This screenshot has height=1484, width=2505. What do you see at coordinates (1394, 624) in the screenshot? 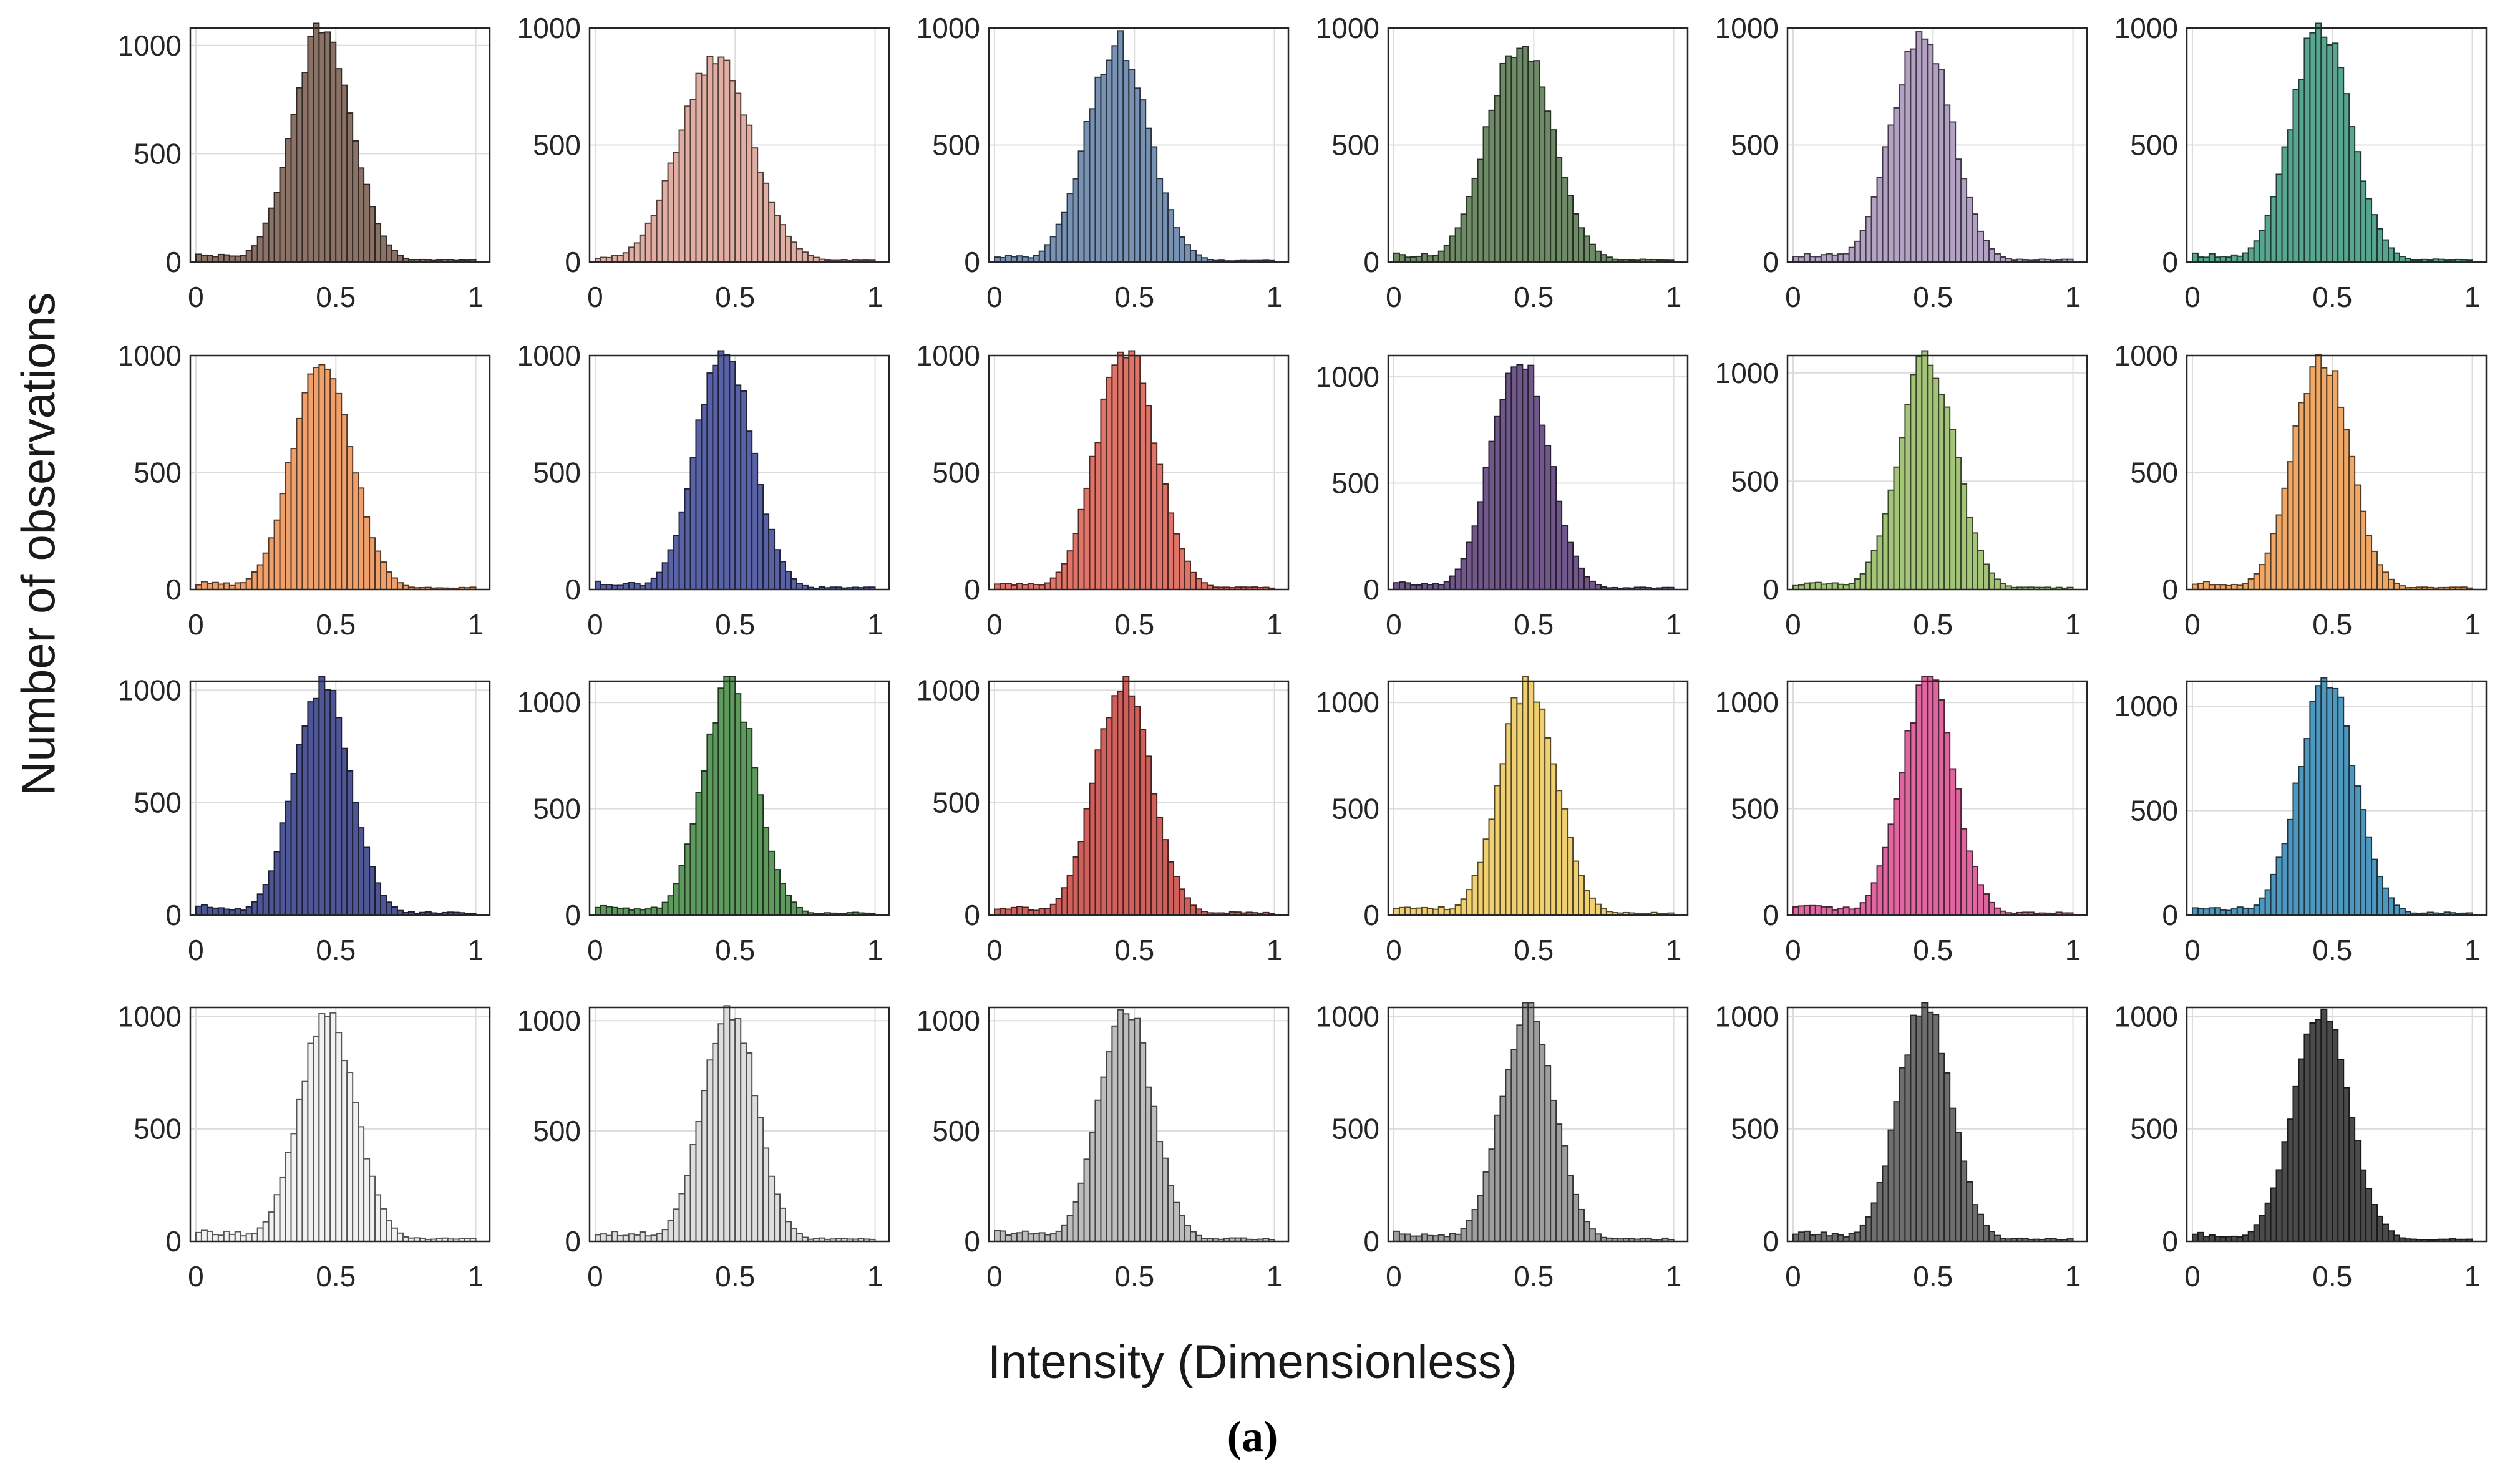
I see `x-tick-label: 0` at bounding box center [1394, 624].